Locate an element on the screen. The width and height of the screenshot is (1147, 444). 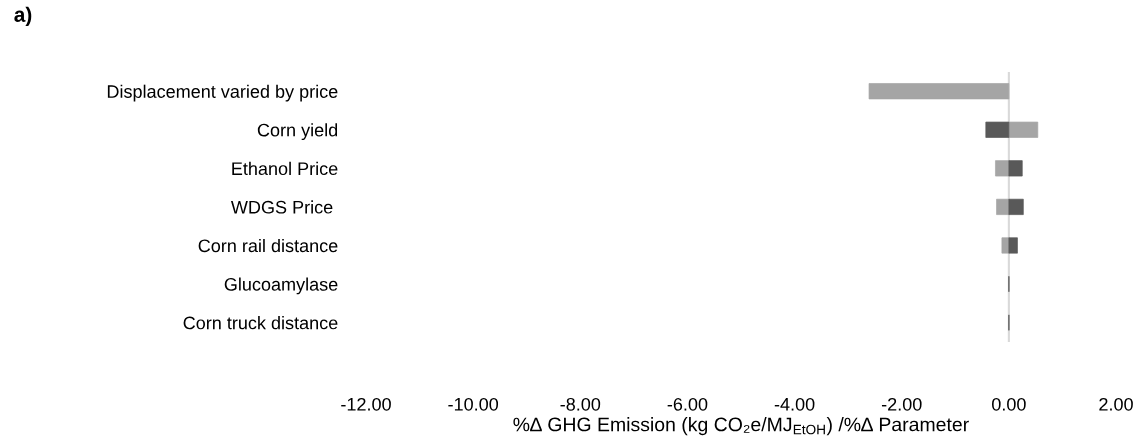
x-tick-label: 0.00 is located at coordinates (1008, 404).